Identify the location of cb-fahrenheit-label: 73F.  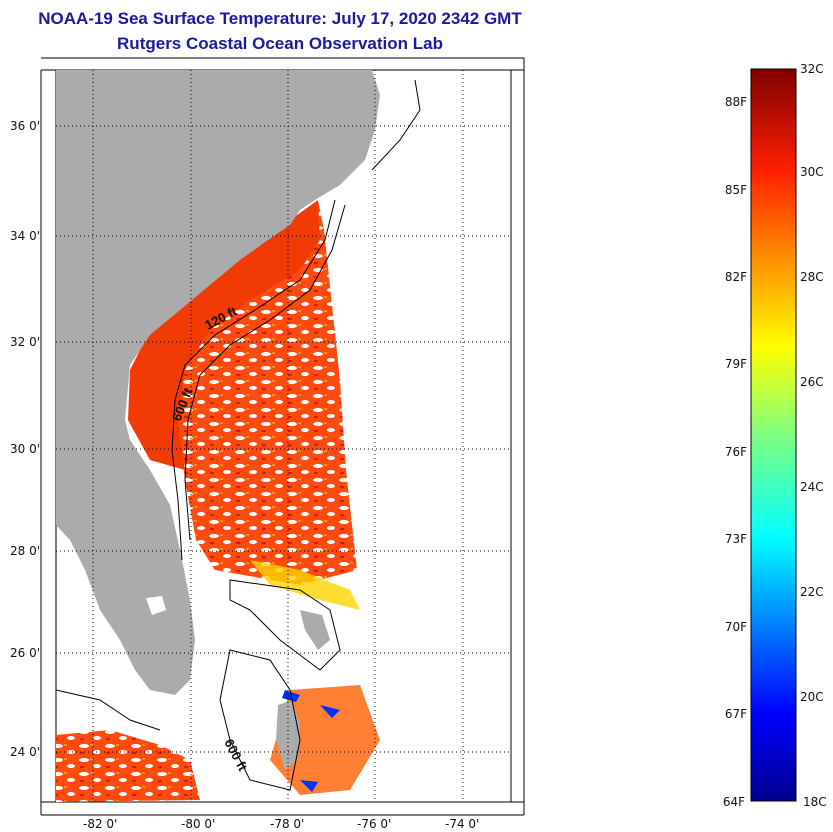
(736, 539).